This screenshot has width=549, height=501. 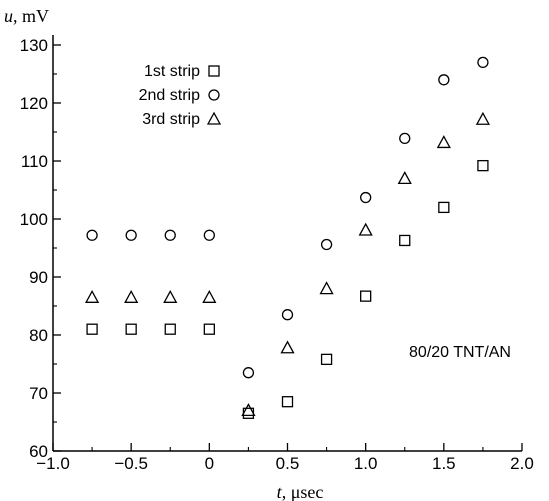 I want to click on y-ticks: 60 70 80 90 100 110 120 130, so click(x=40, y=248).